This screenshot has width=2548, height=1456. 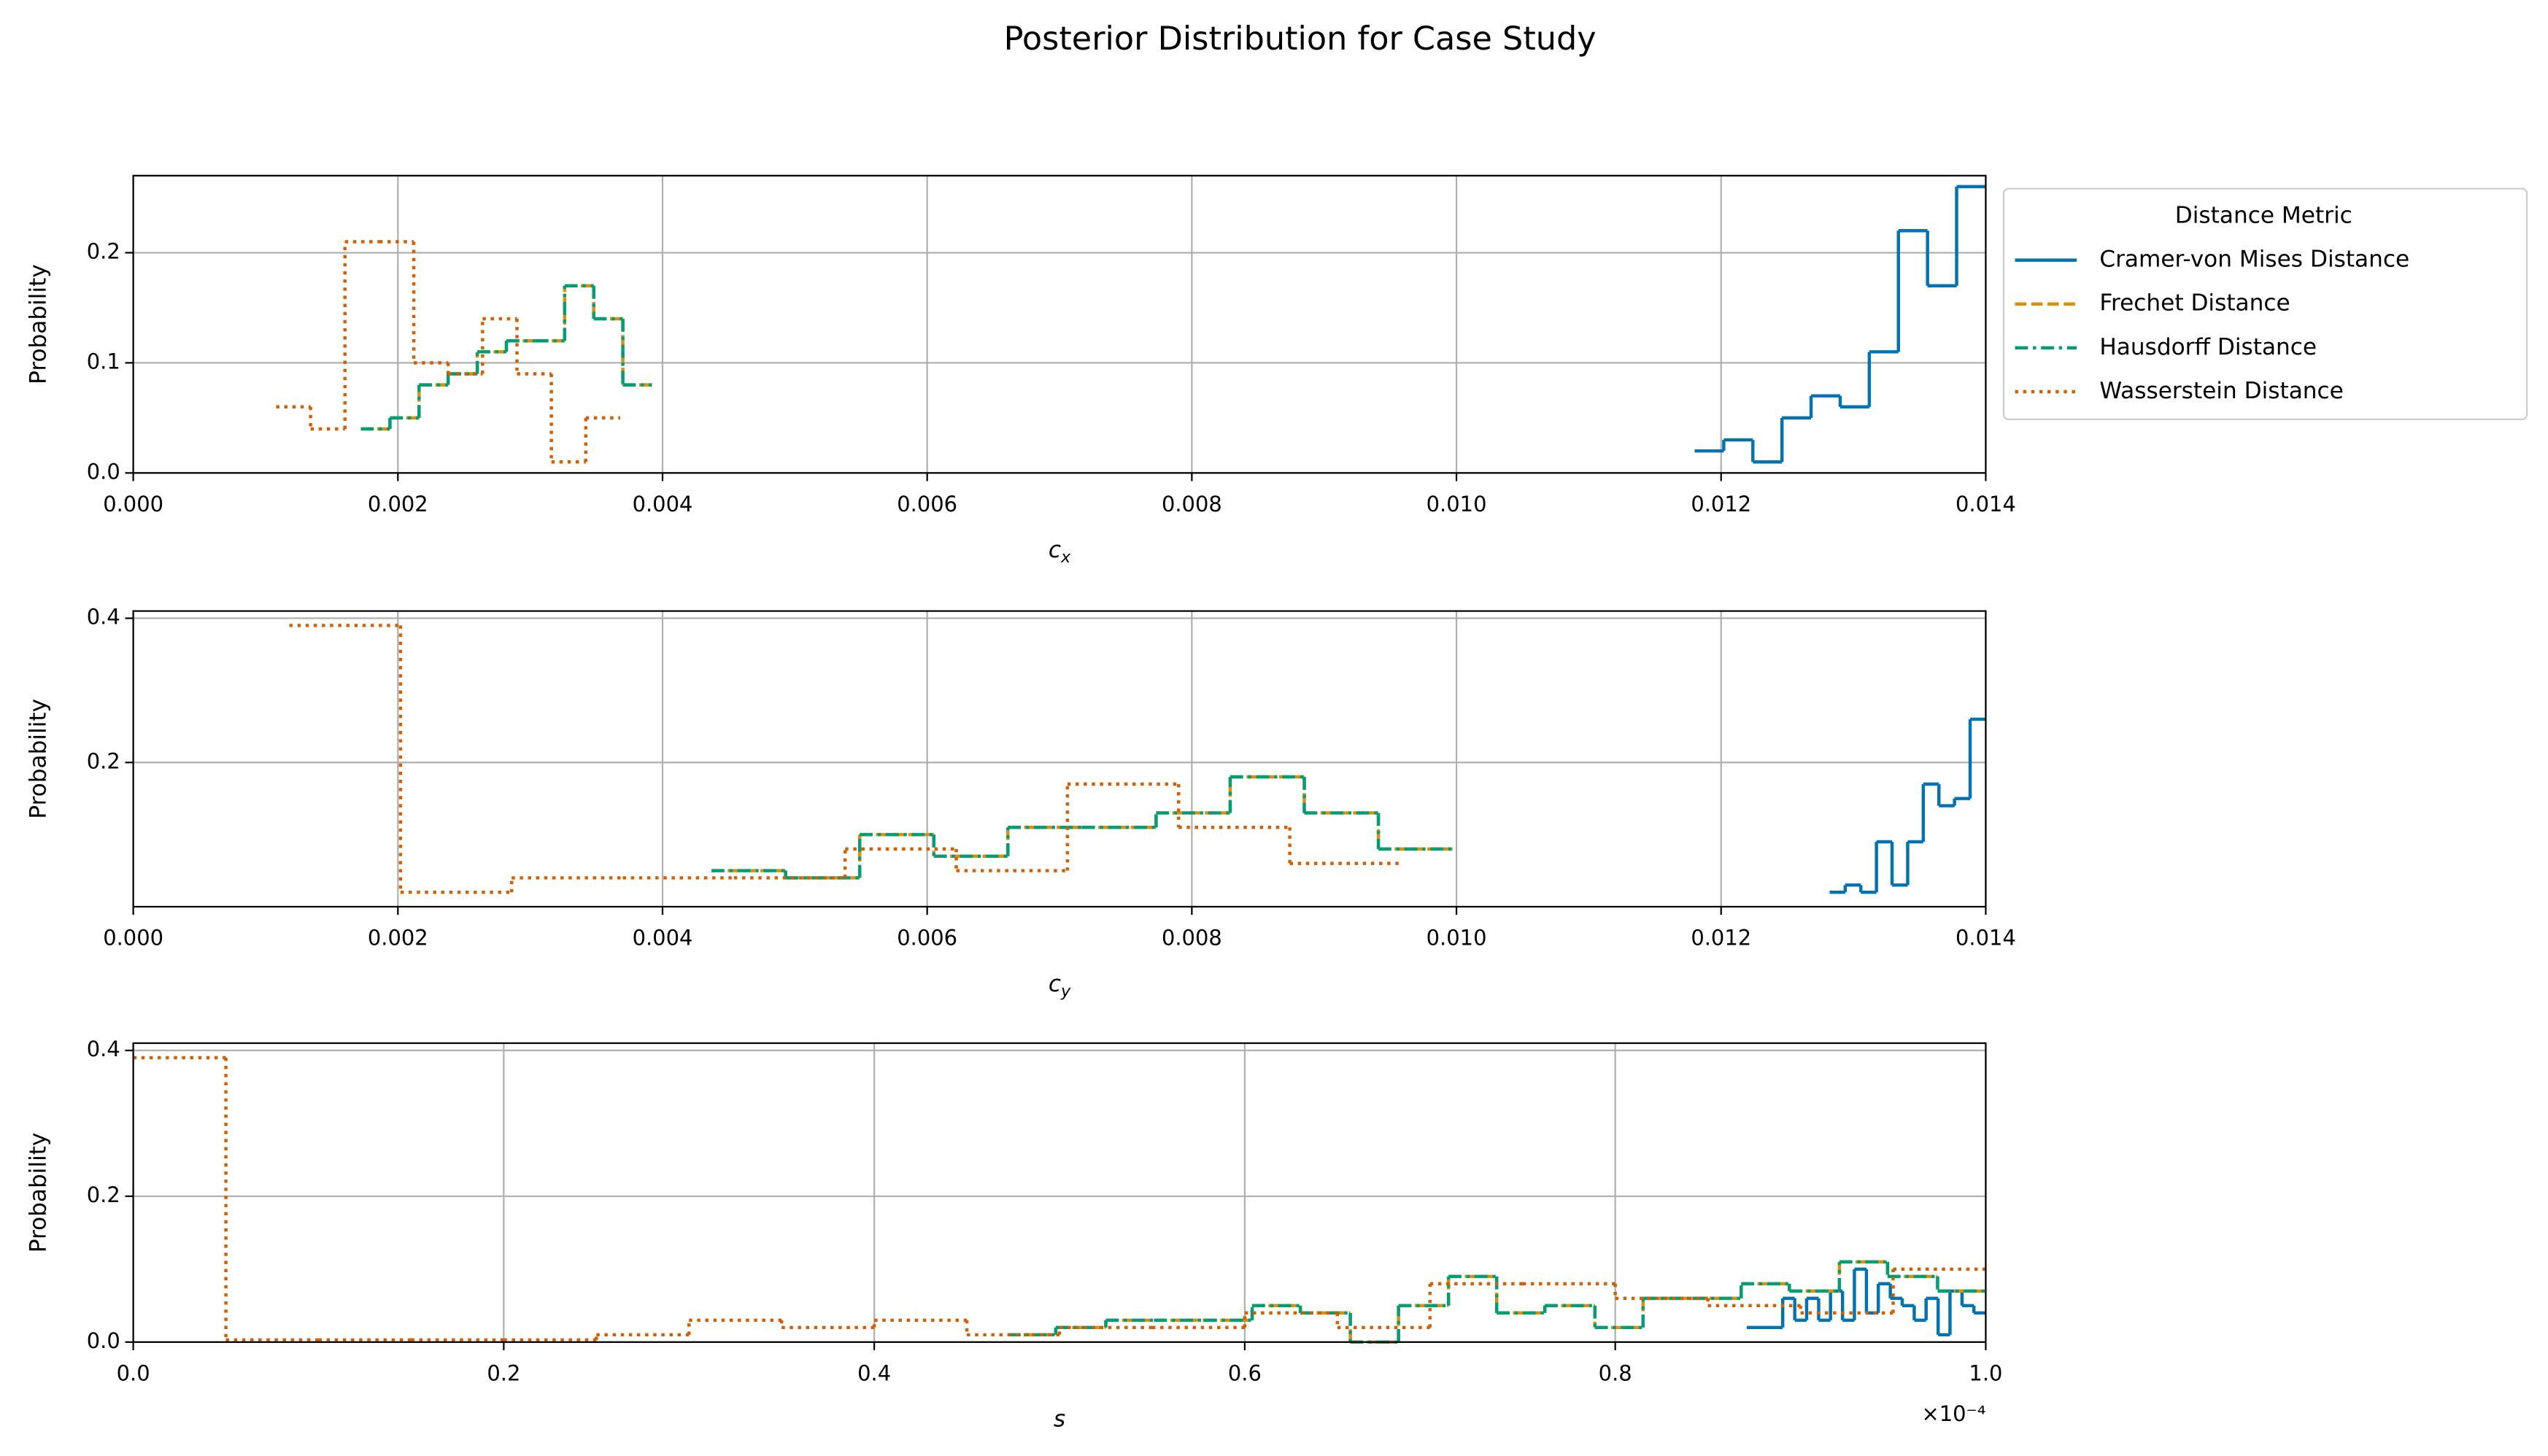 I want to click on x-tick-label: 1.0, so click(x=1985, y=1372).